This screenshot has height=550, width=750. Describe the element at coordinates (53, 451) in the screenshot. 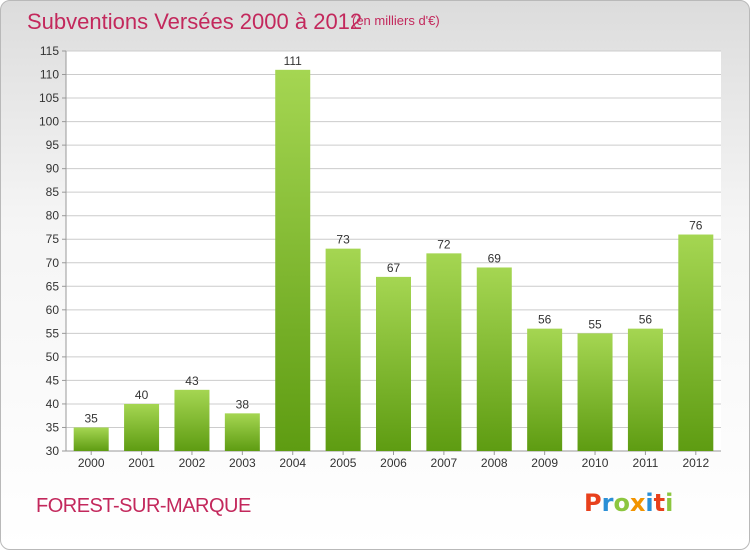

I see `y-tick-label: 30` at that location.